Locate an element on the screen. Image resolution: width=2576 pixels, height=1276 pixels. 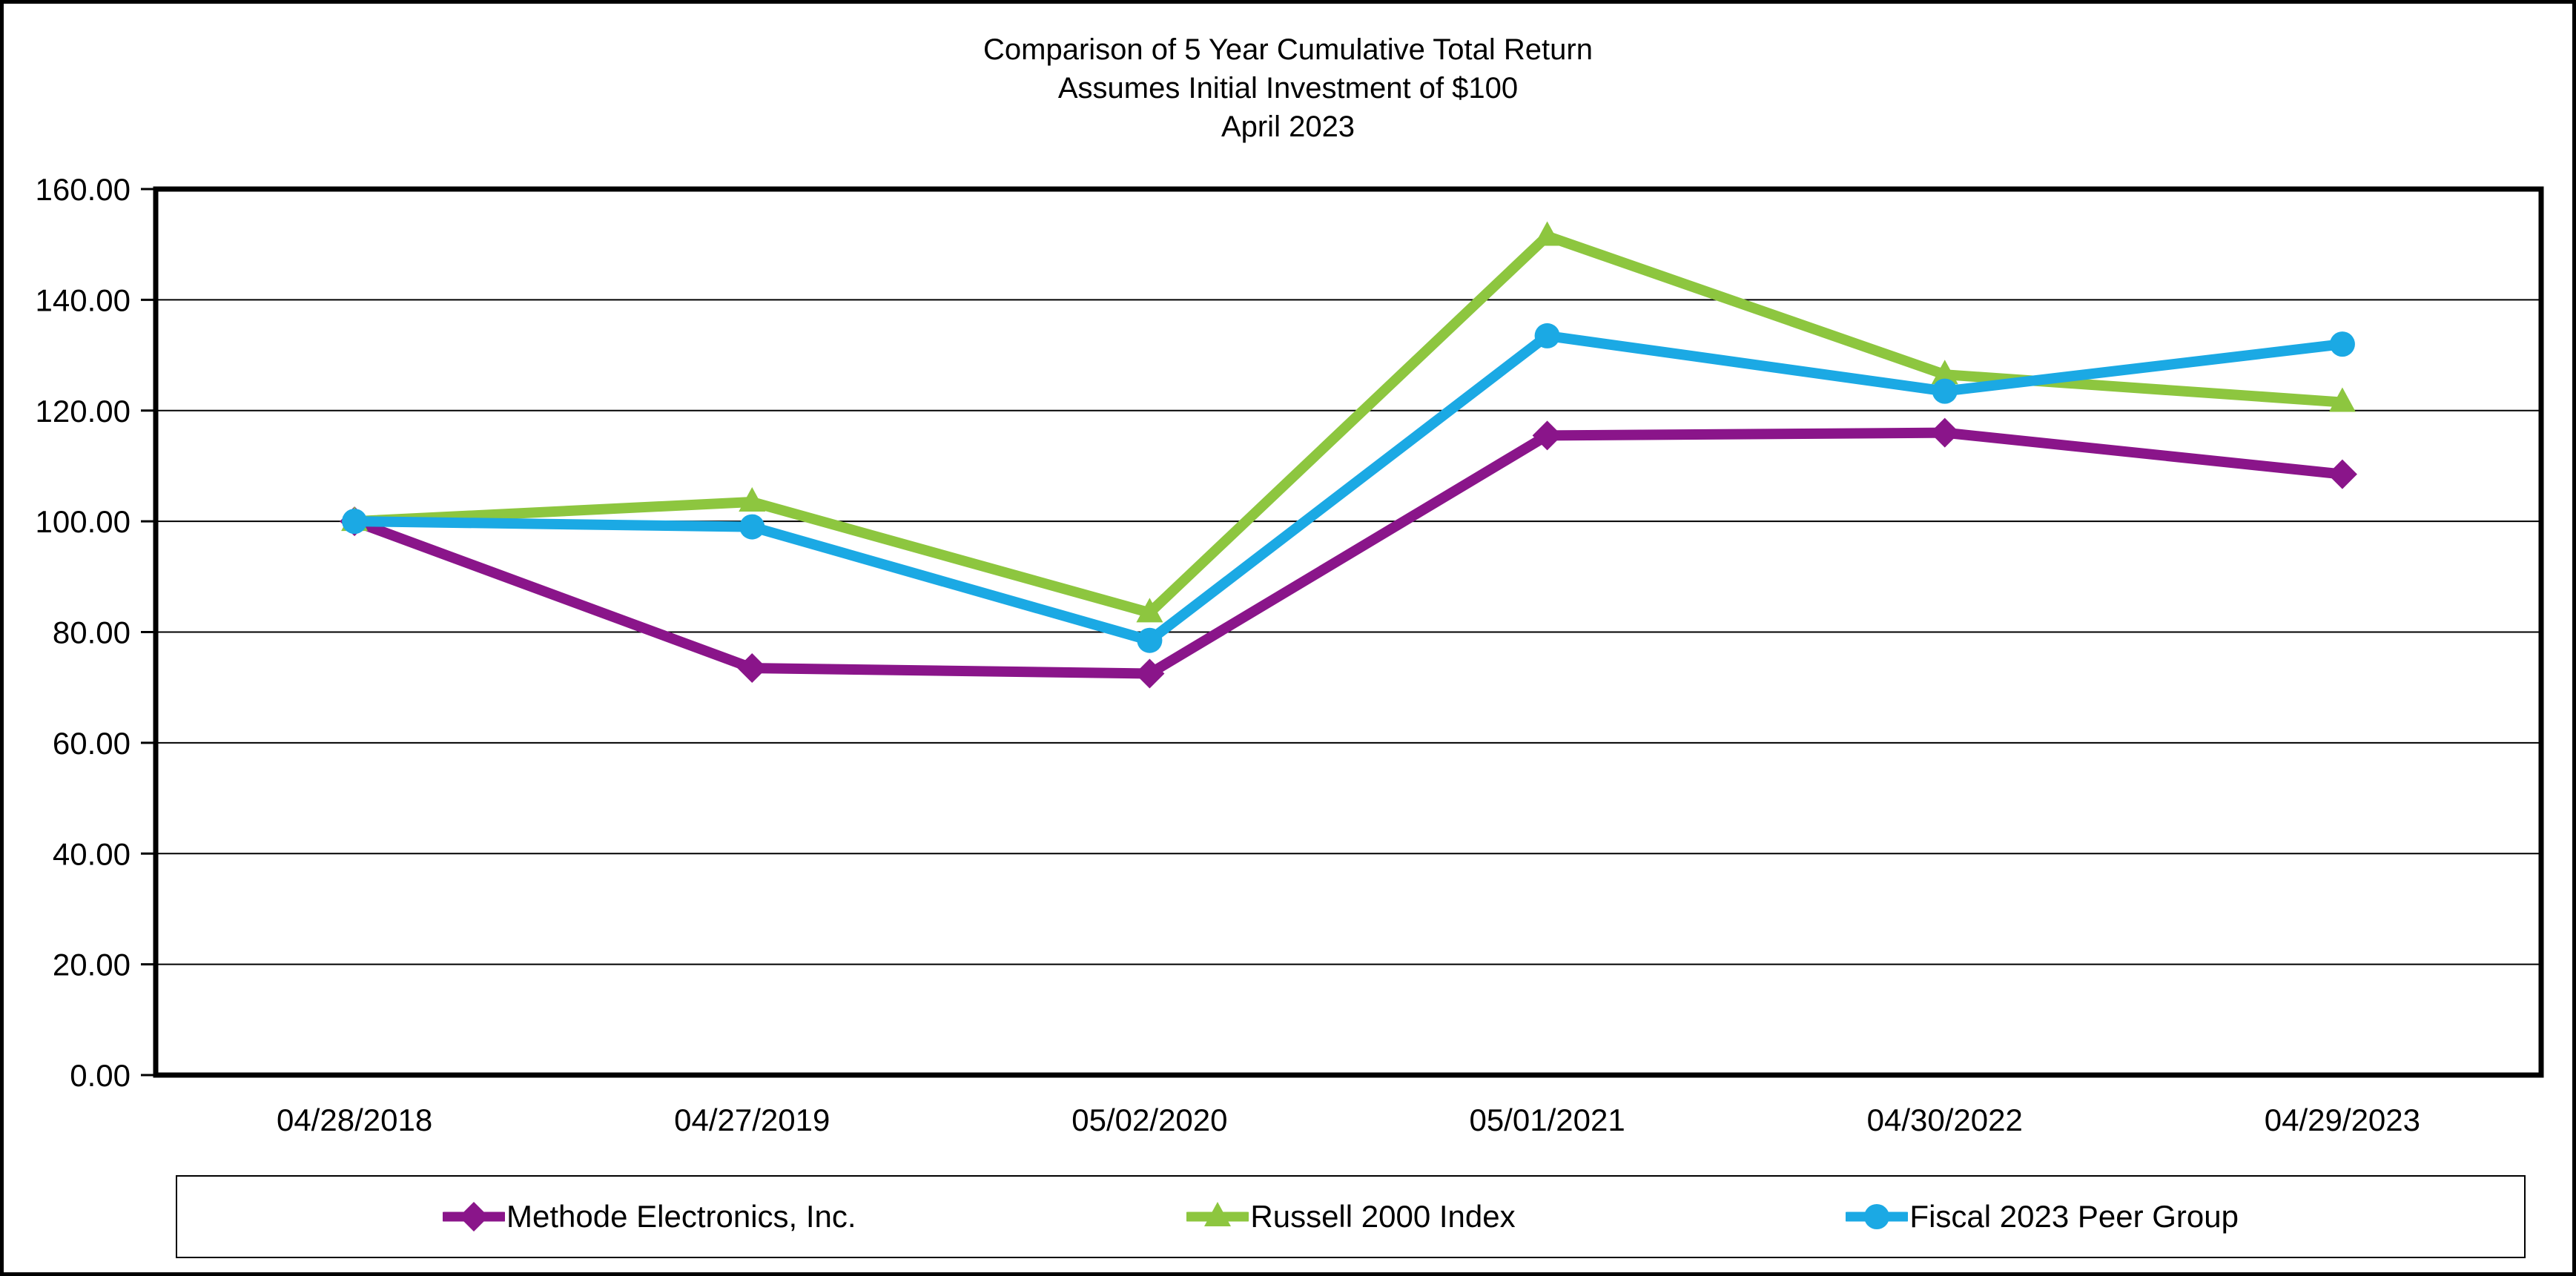
legend-circle-icon is located at coordinates (1877, 1216).